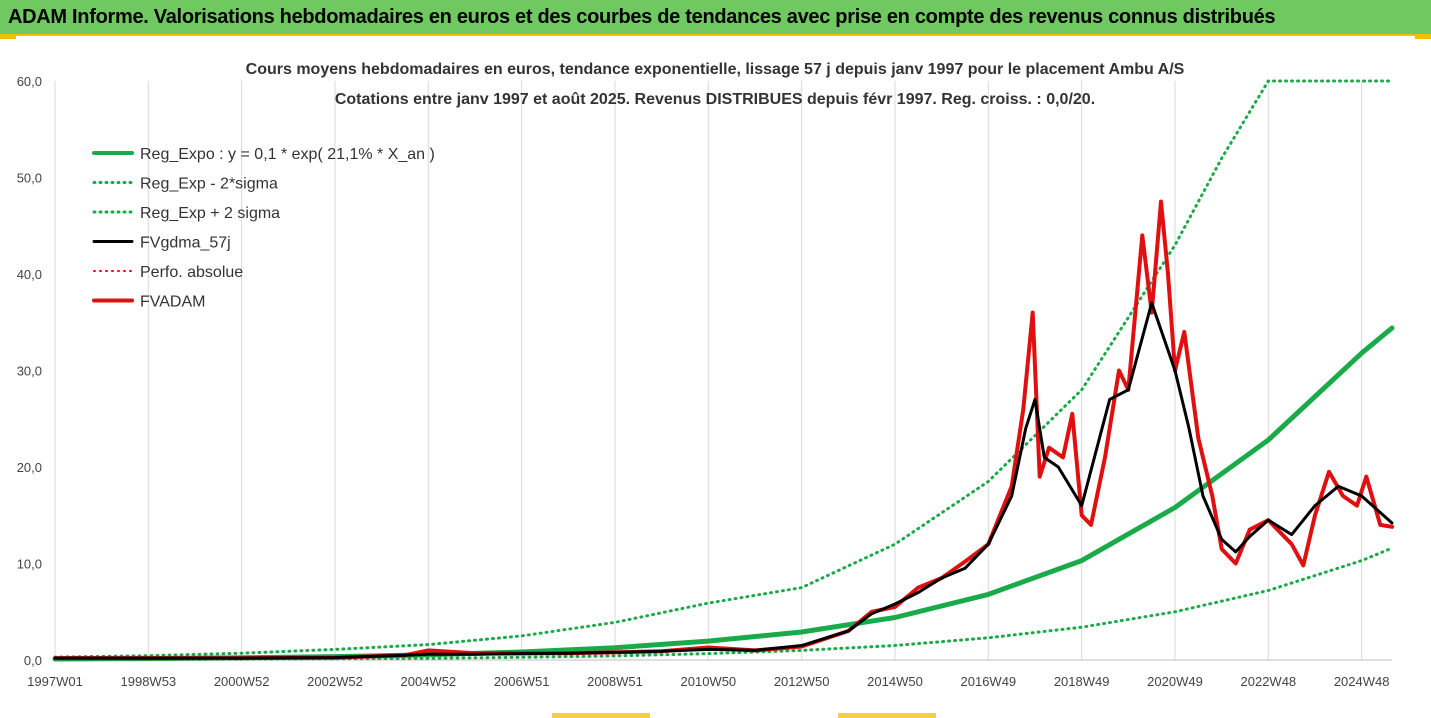 This screenshot has height=718, width=1431. Describe the element at coordinates (29, 564) in the screenshot. I see `y-tick-label: 10,0` at that location.